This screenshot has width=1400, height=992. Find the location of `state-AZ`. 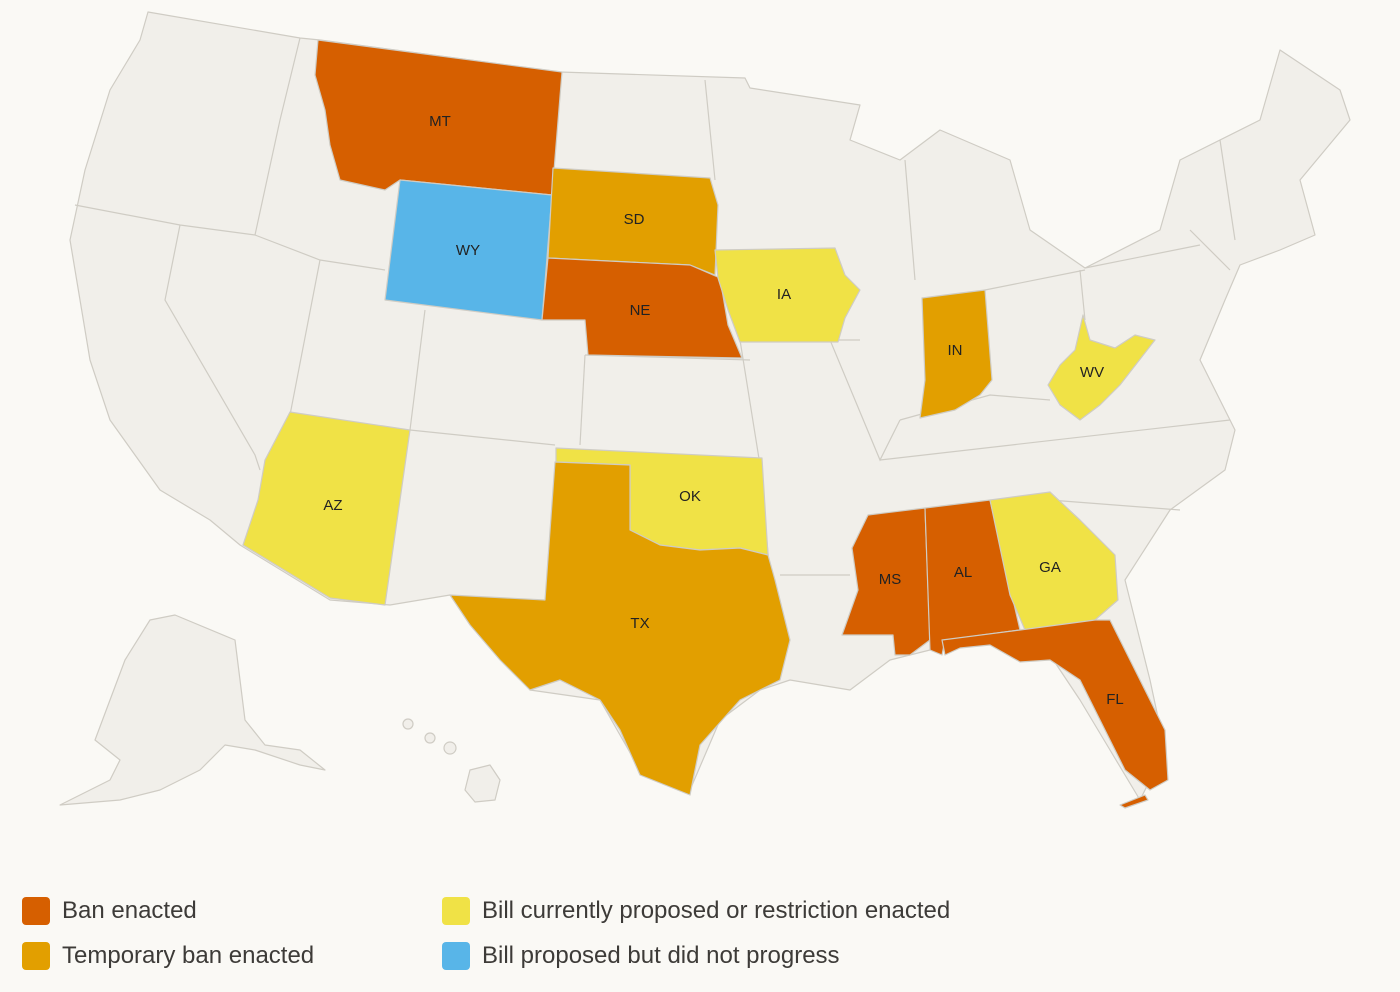

state-AZ is located at coordinates (326, 508).